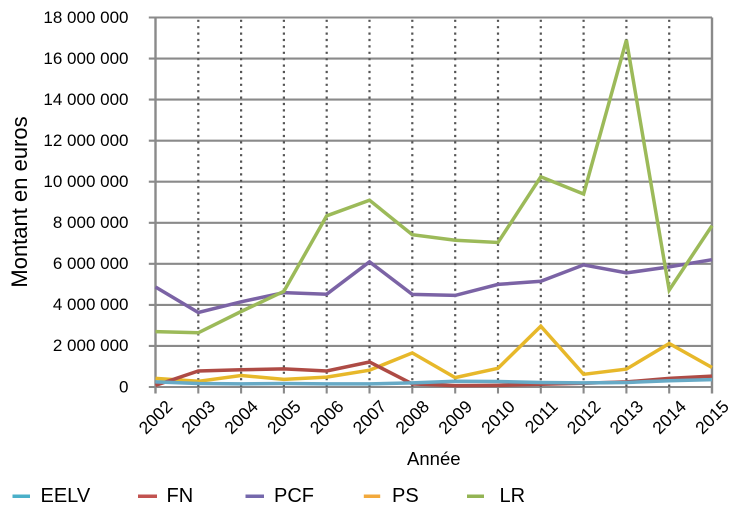  I want to click on svg-text: 2015, so click(712, 417).